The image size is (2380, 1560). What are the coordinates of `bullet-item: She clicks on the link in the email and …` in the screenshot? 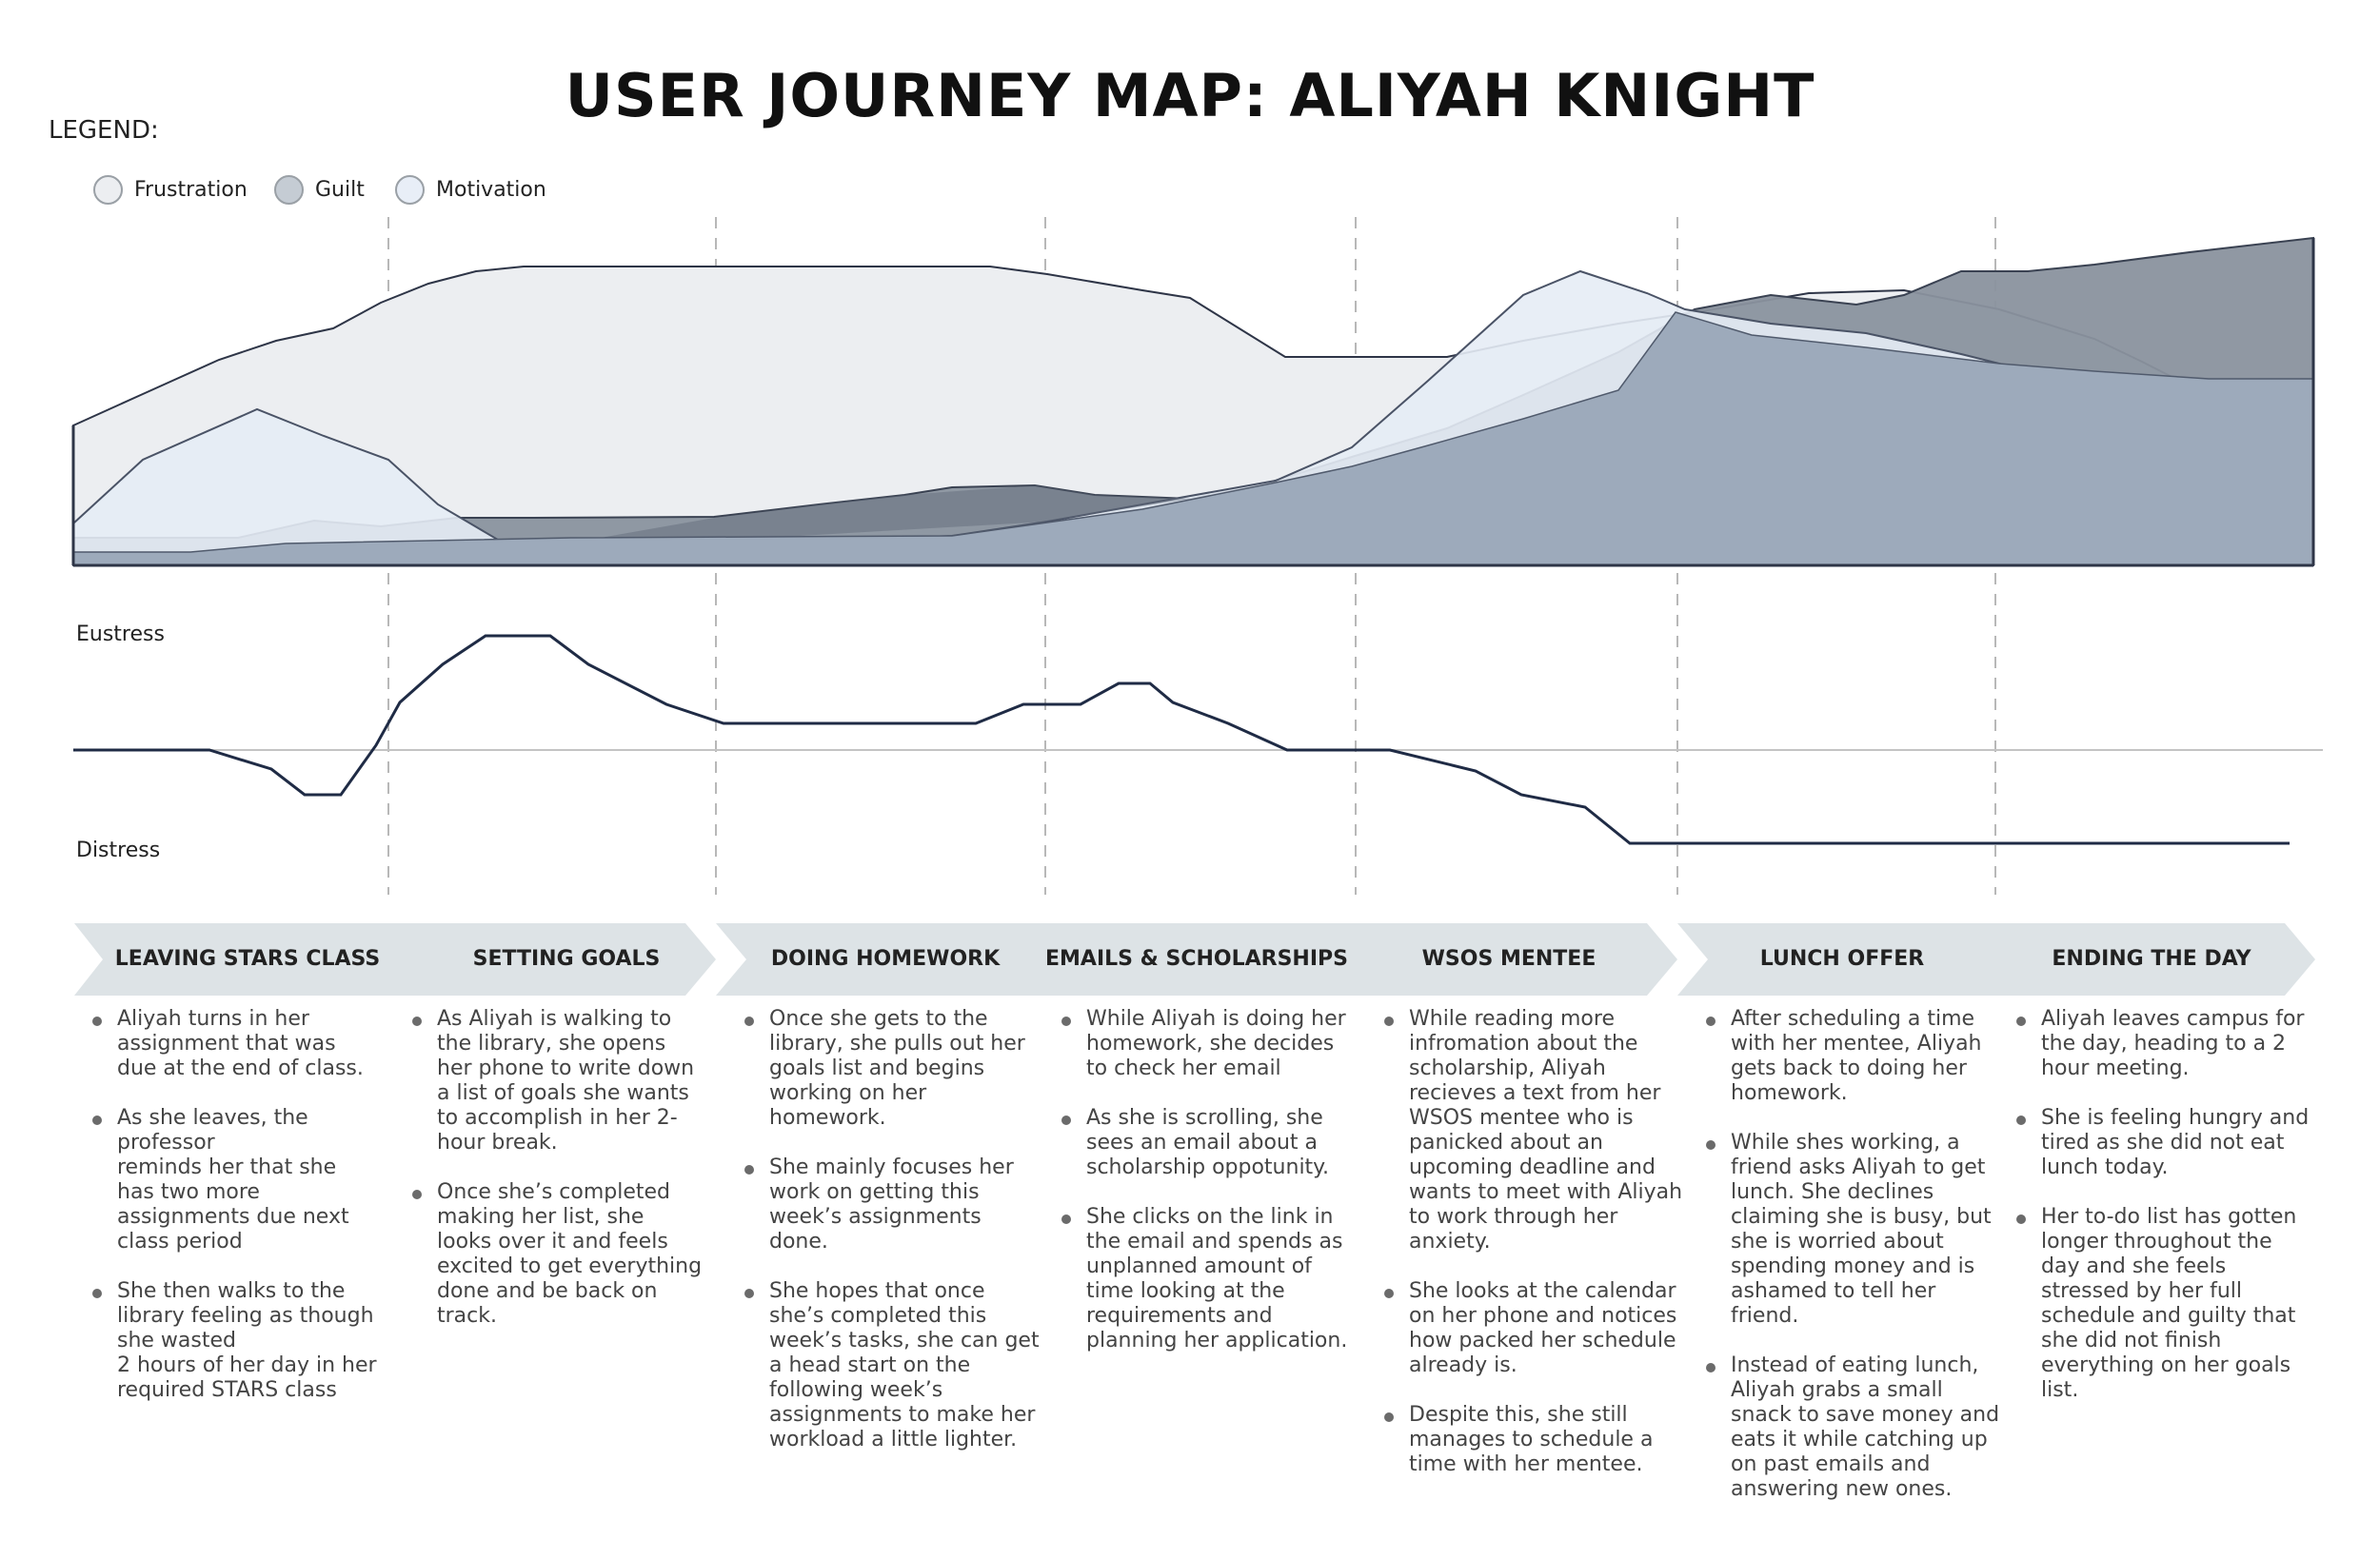 It's located at (1209, 1279).